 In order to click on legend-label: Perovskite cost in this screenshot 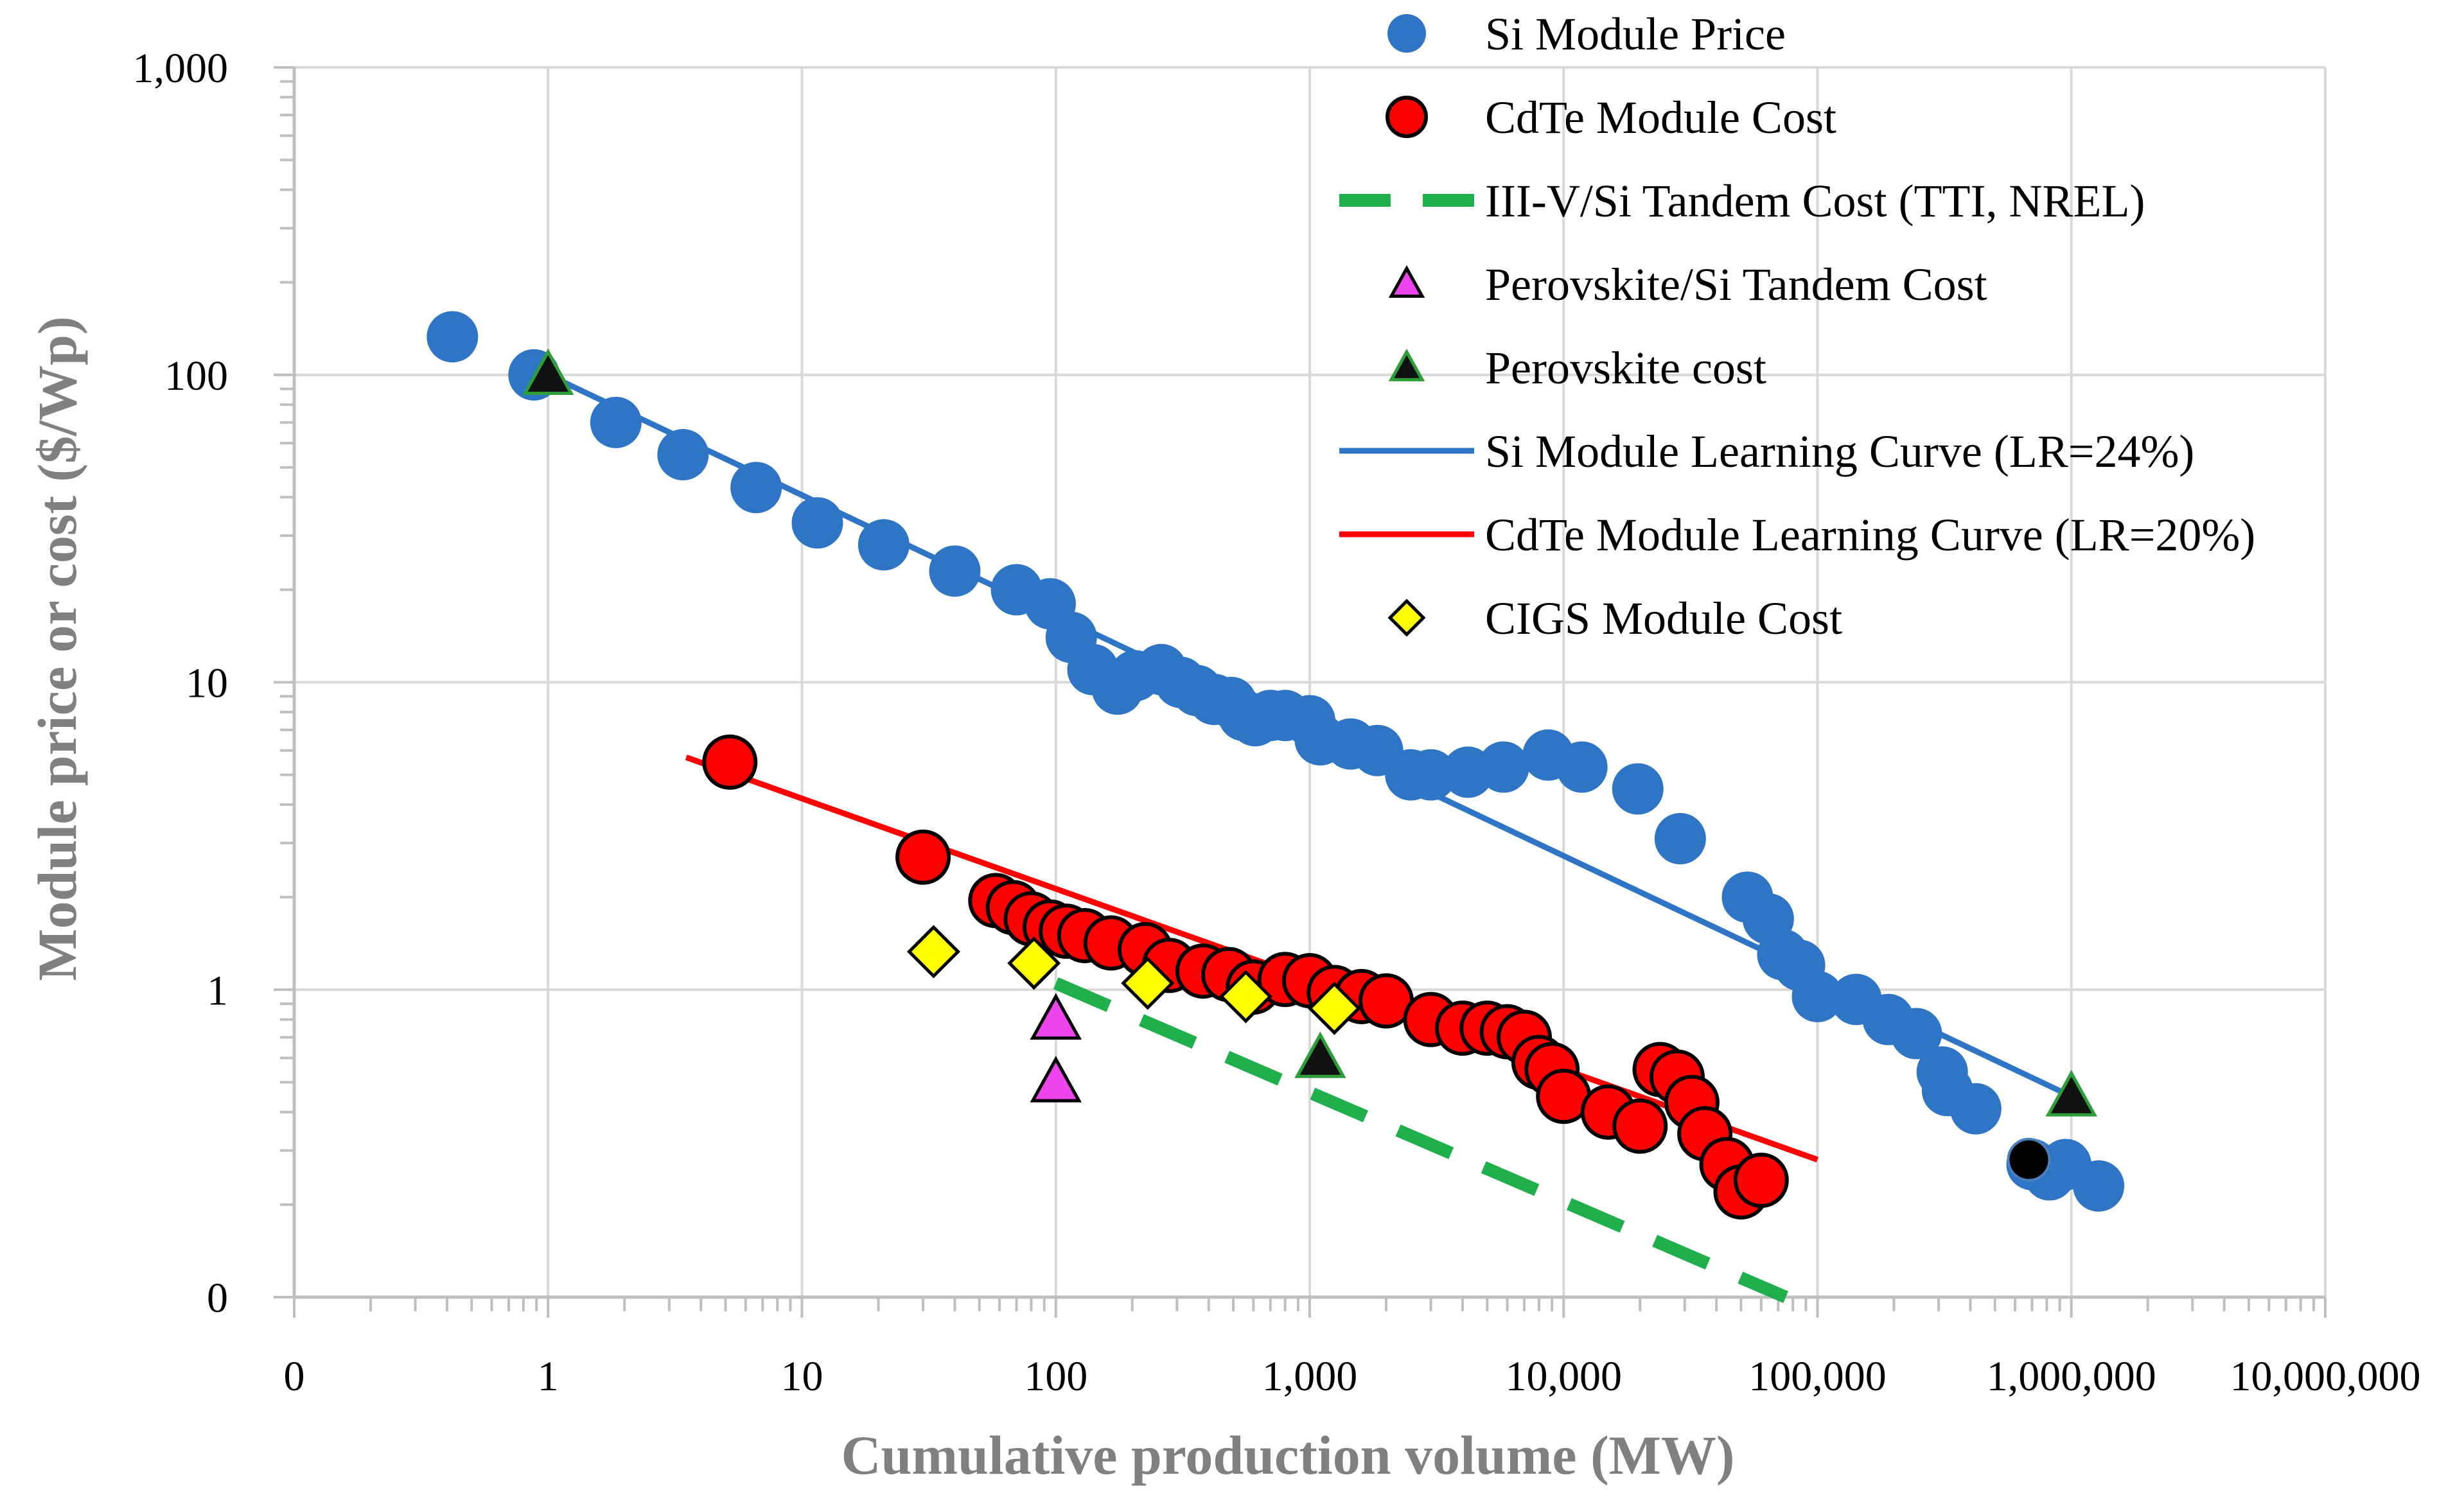, I will do `click(1625, 368)`.